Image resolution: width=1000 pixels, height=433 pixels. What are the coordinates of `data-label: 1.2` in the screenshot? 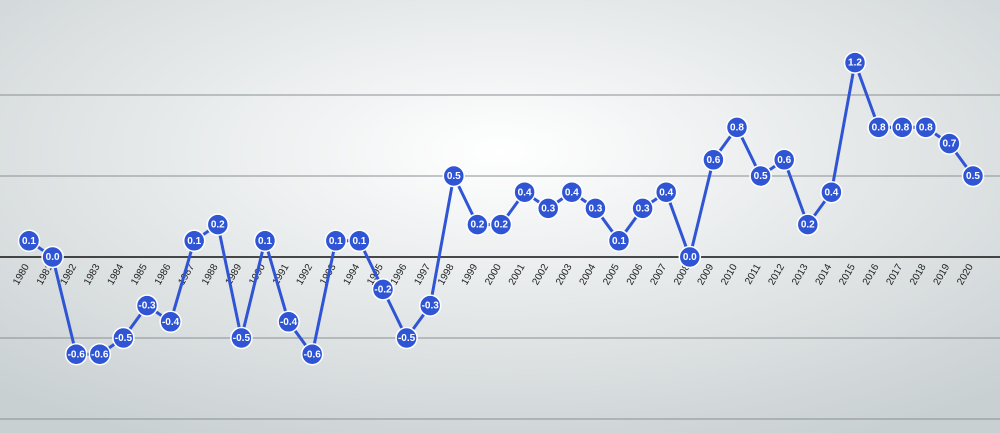 It's located at (855, 63).